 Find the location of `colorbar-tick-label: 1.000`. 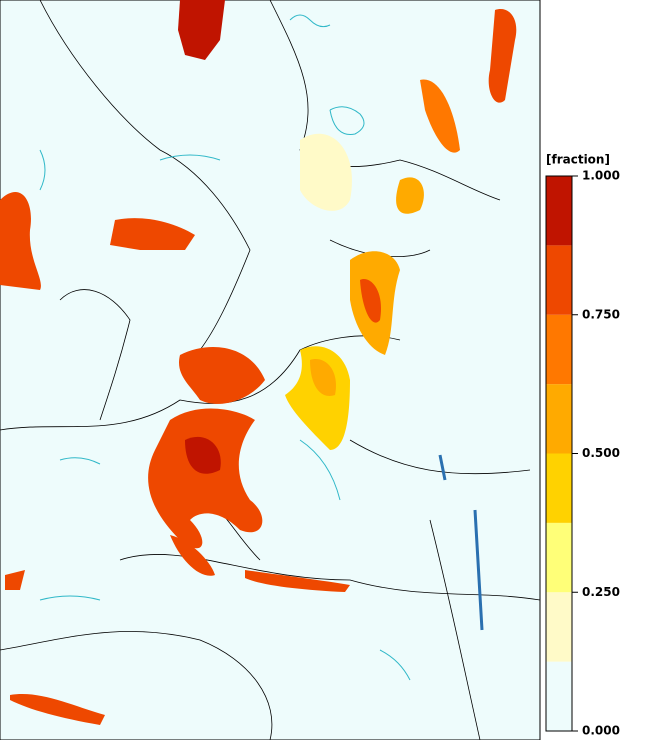

colorbar-tick-label: 1.000 is located at coordinates (601, 176).